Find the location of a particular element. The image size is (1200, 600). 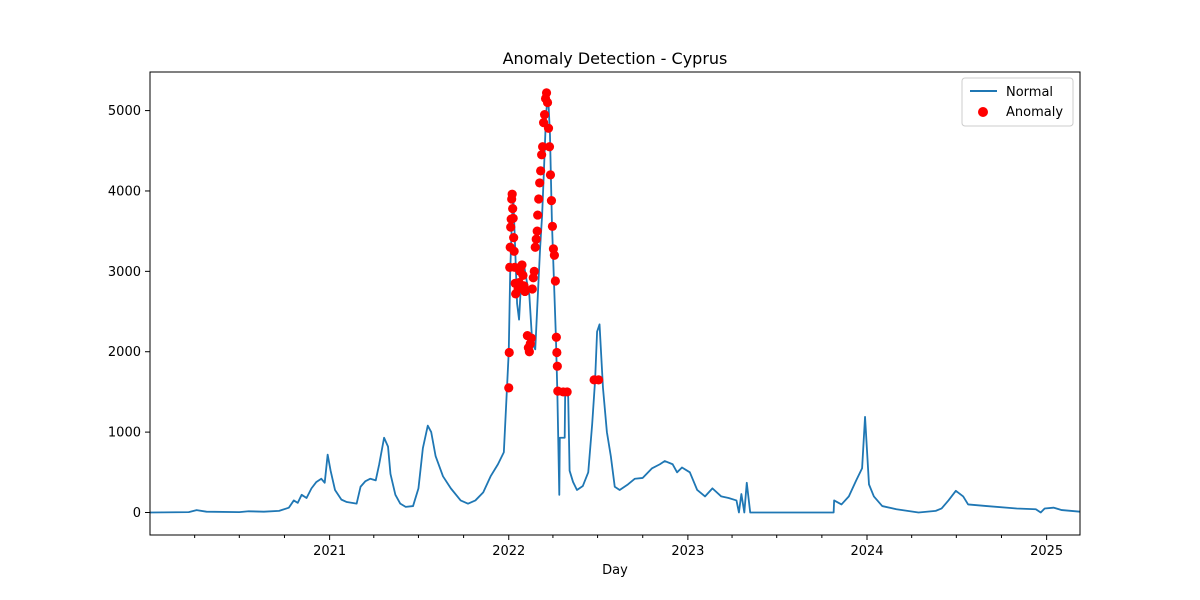

x-tick-label: 2025 is located at coordinates (1046, 551).